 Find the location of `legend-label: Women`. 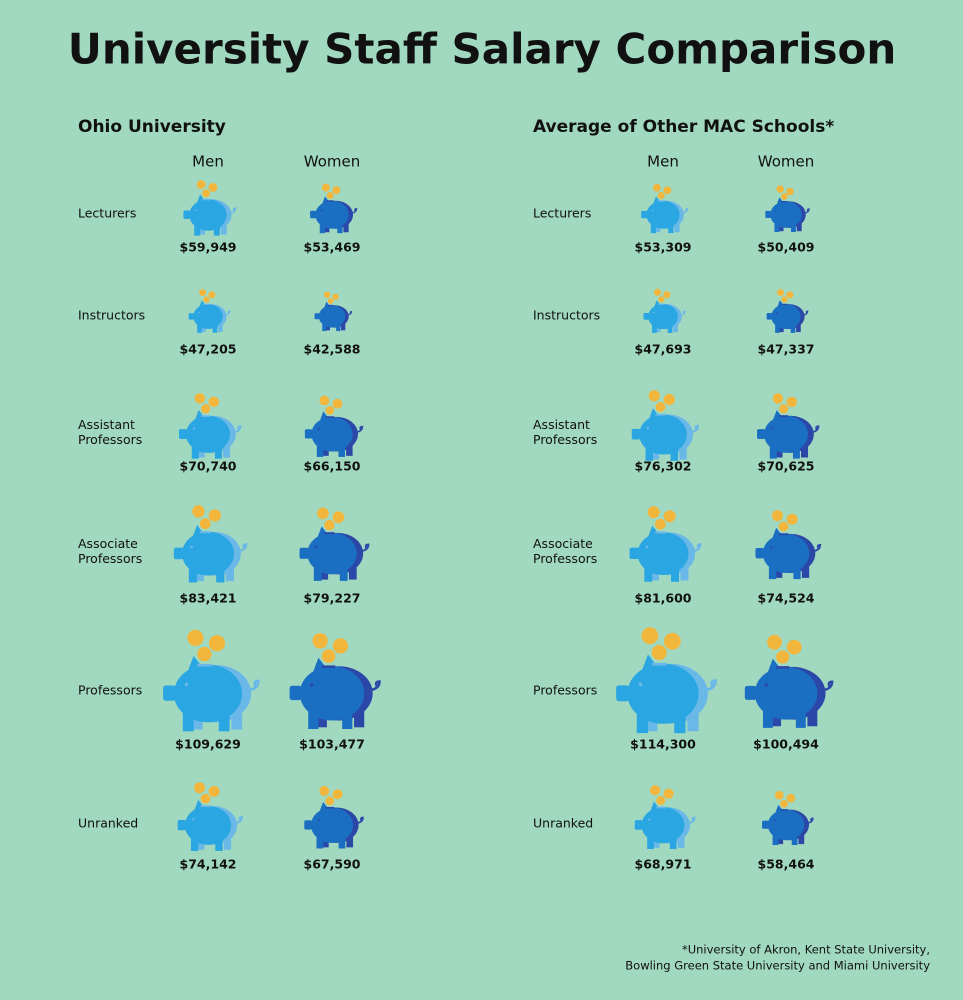

legend-label: Women is located at coordinates (332, 162).